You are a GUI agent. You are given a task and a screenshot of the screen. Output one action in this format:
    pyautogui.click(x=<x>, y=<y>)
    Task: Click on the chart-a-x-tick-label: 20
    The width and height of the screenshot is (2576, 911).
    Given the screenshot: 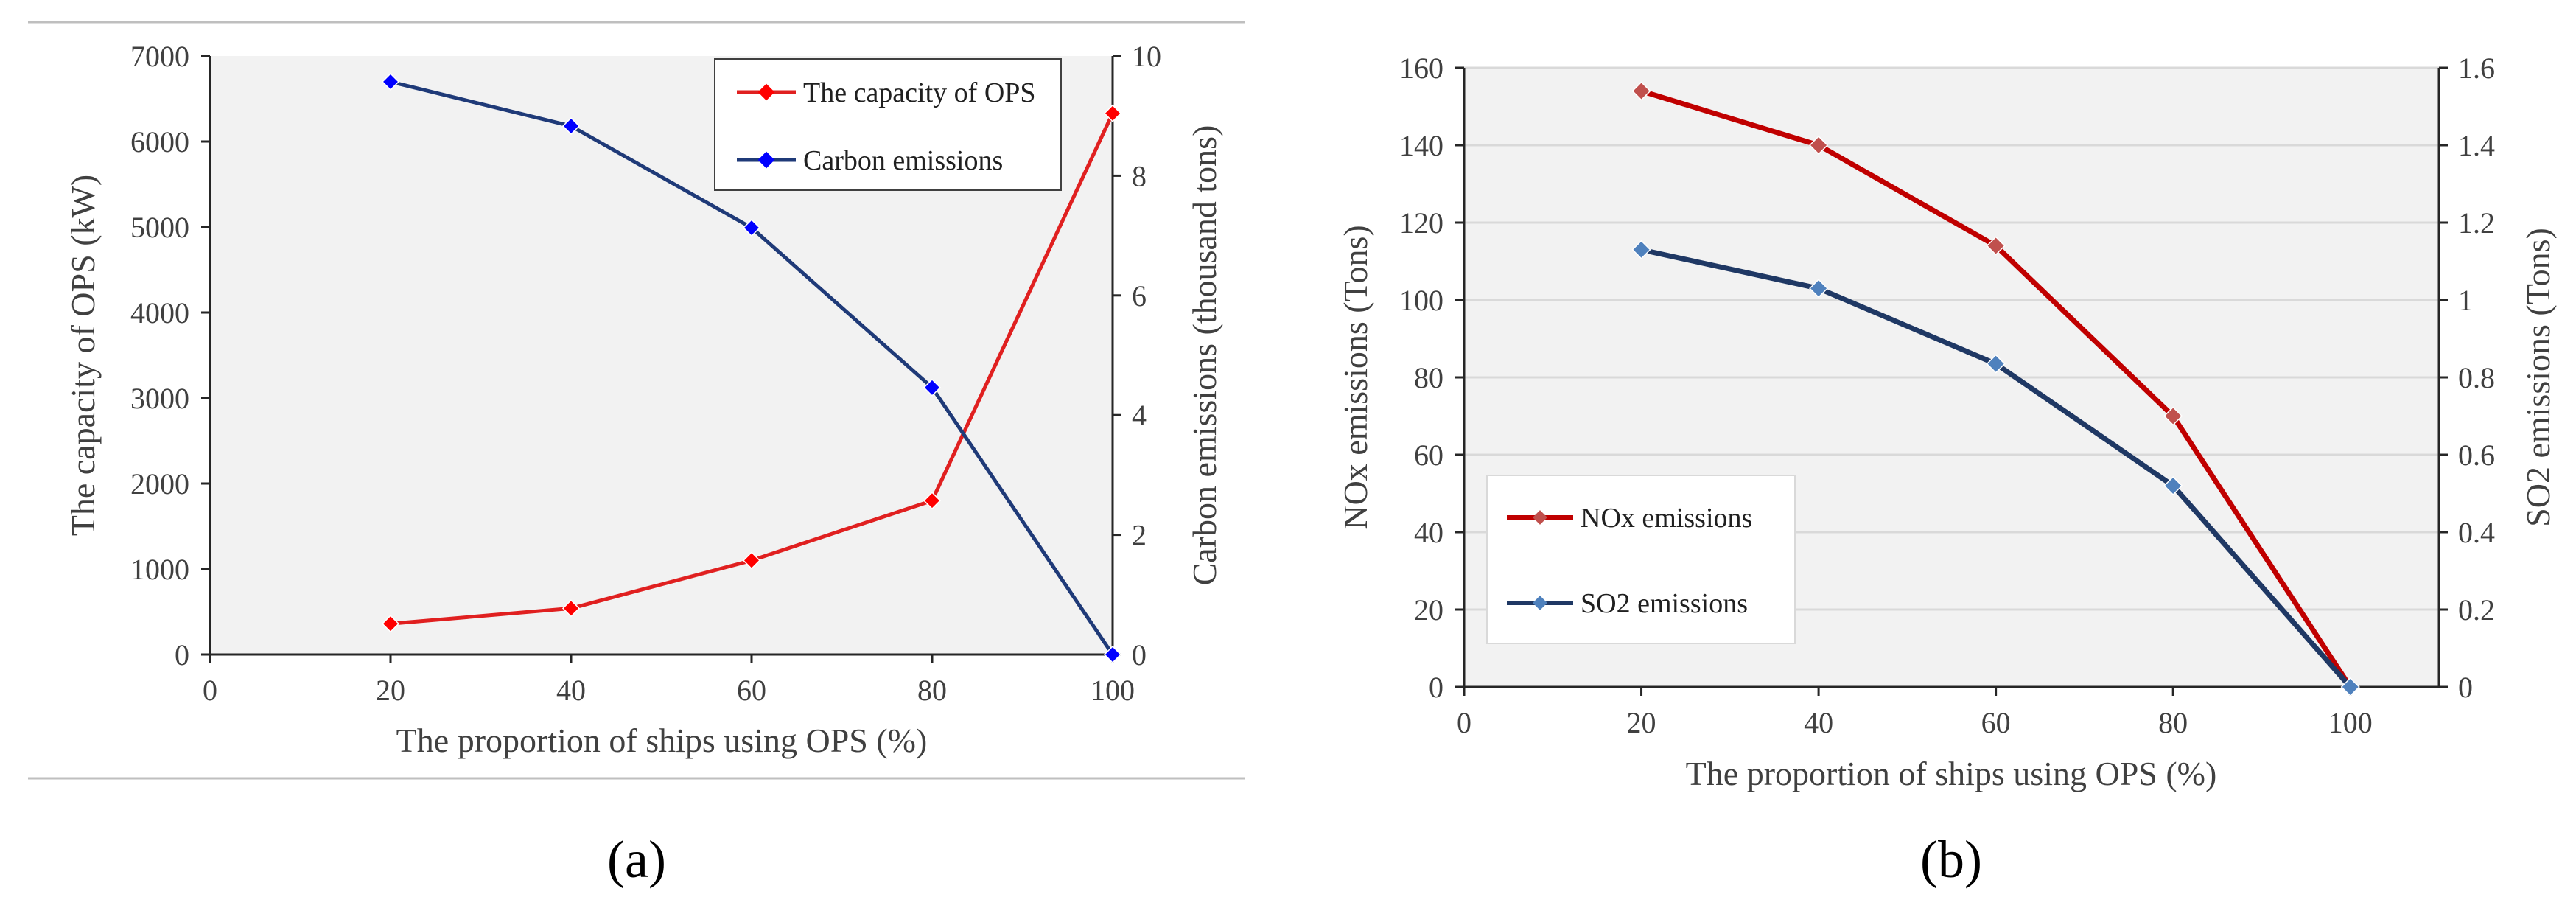 What is the action you would take?
    pyautogui.click(x=390, y=691)
    